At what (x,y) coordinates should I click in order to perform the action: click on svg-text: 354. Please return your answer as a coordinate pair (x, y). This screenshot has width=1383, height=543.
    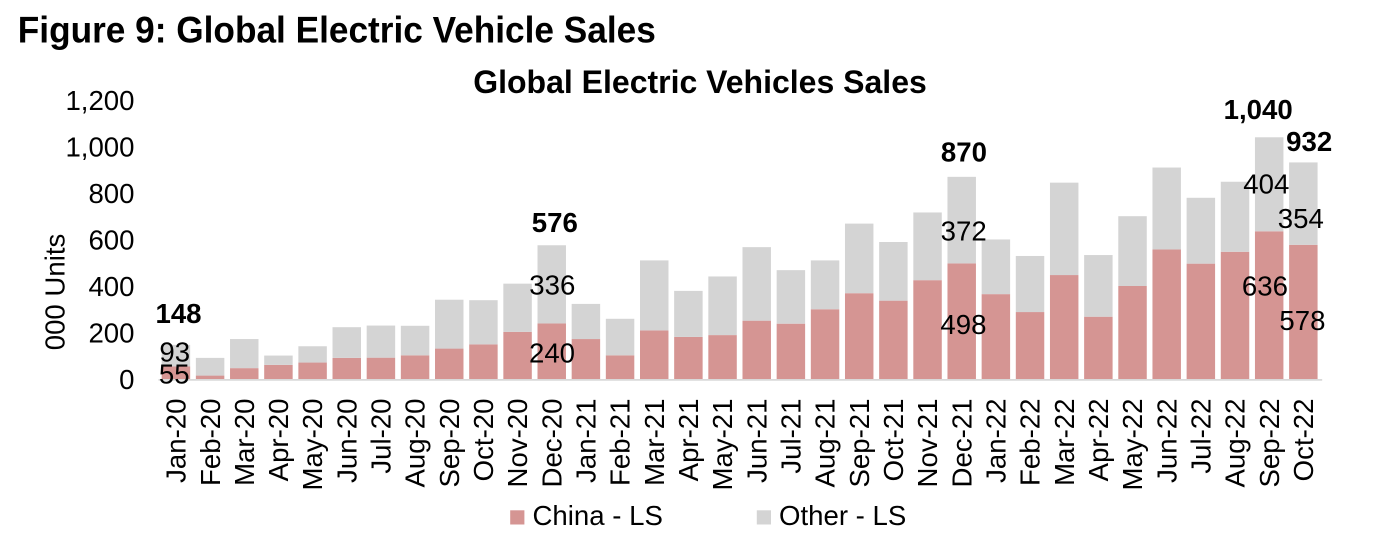
    Looking at the image, I should click on (1301, 218).